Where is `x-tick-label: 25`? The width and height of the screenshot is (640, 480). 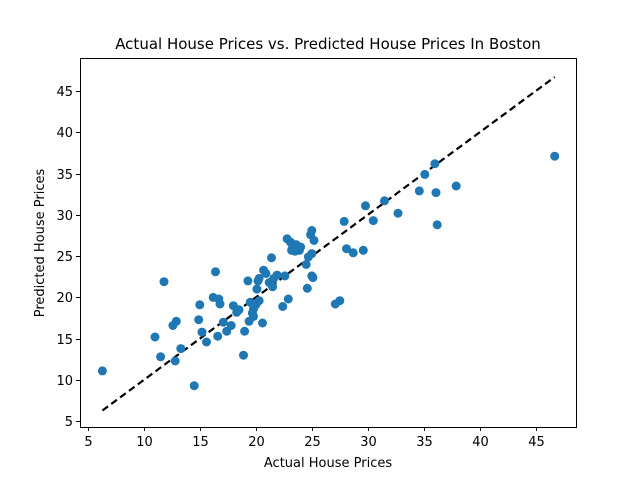 x-tick-label: 25 is located at coordinates (312, 442).